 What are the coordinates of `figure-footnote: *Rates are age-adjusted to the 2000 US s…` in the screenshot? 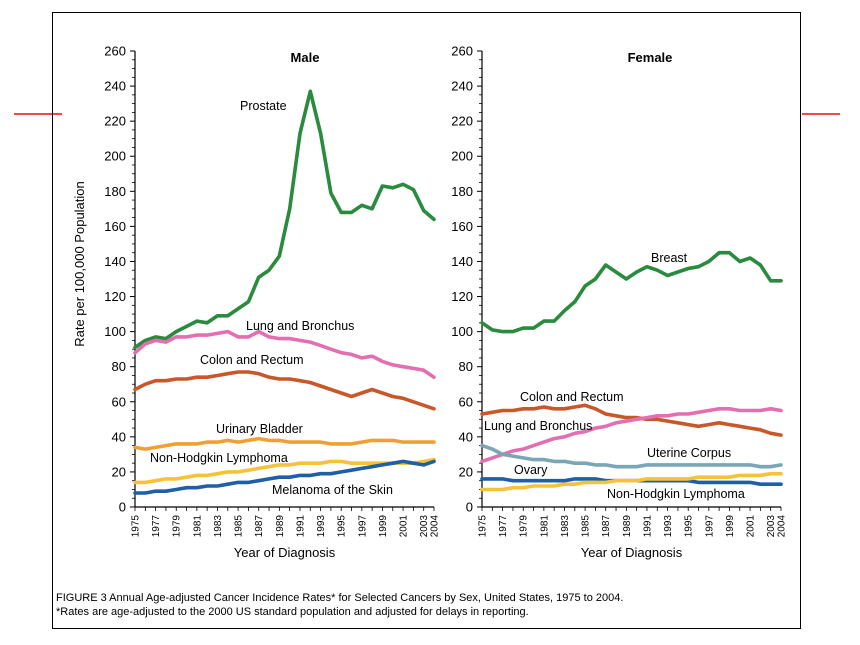 It's located at (292, 612).